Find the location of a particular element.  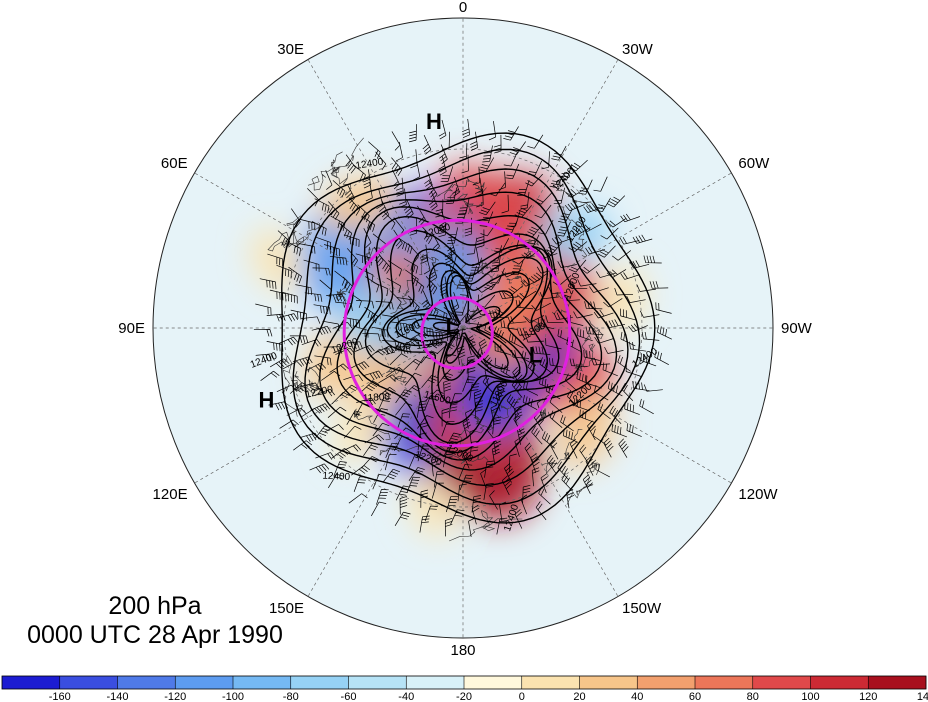

height-contour is located at coordinates (467, 335).